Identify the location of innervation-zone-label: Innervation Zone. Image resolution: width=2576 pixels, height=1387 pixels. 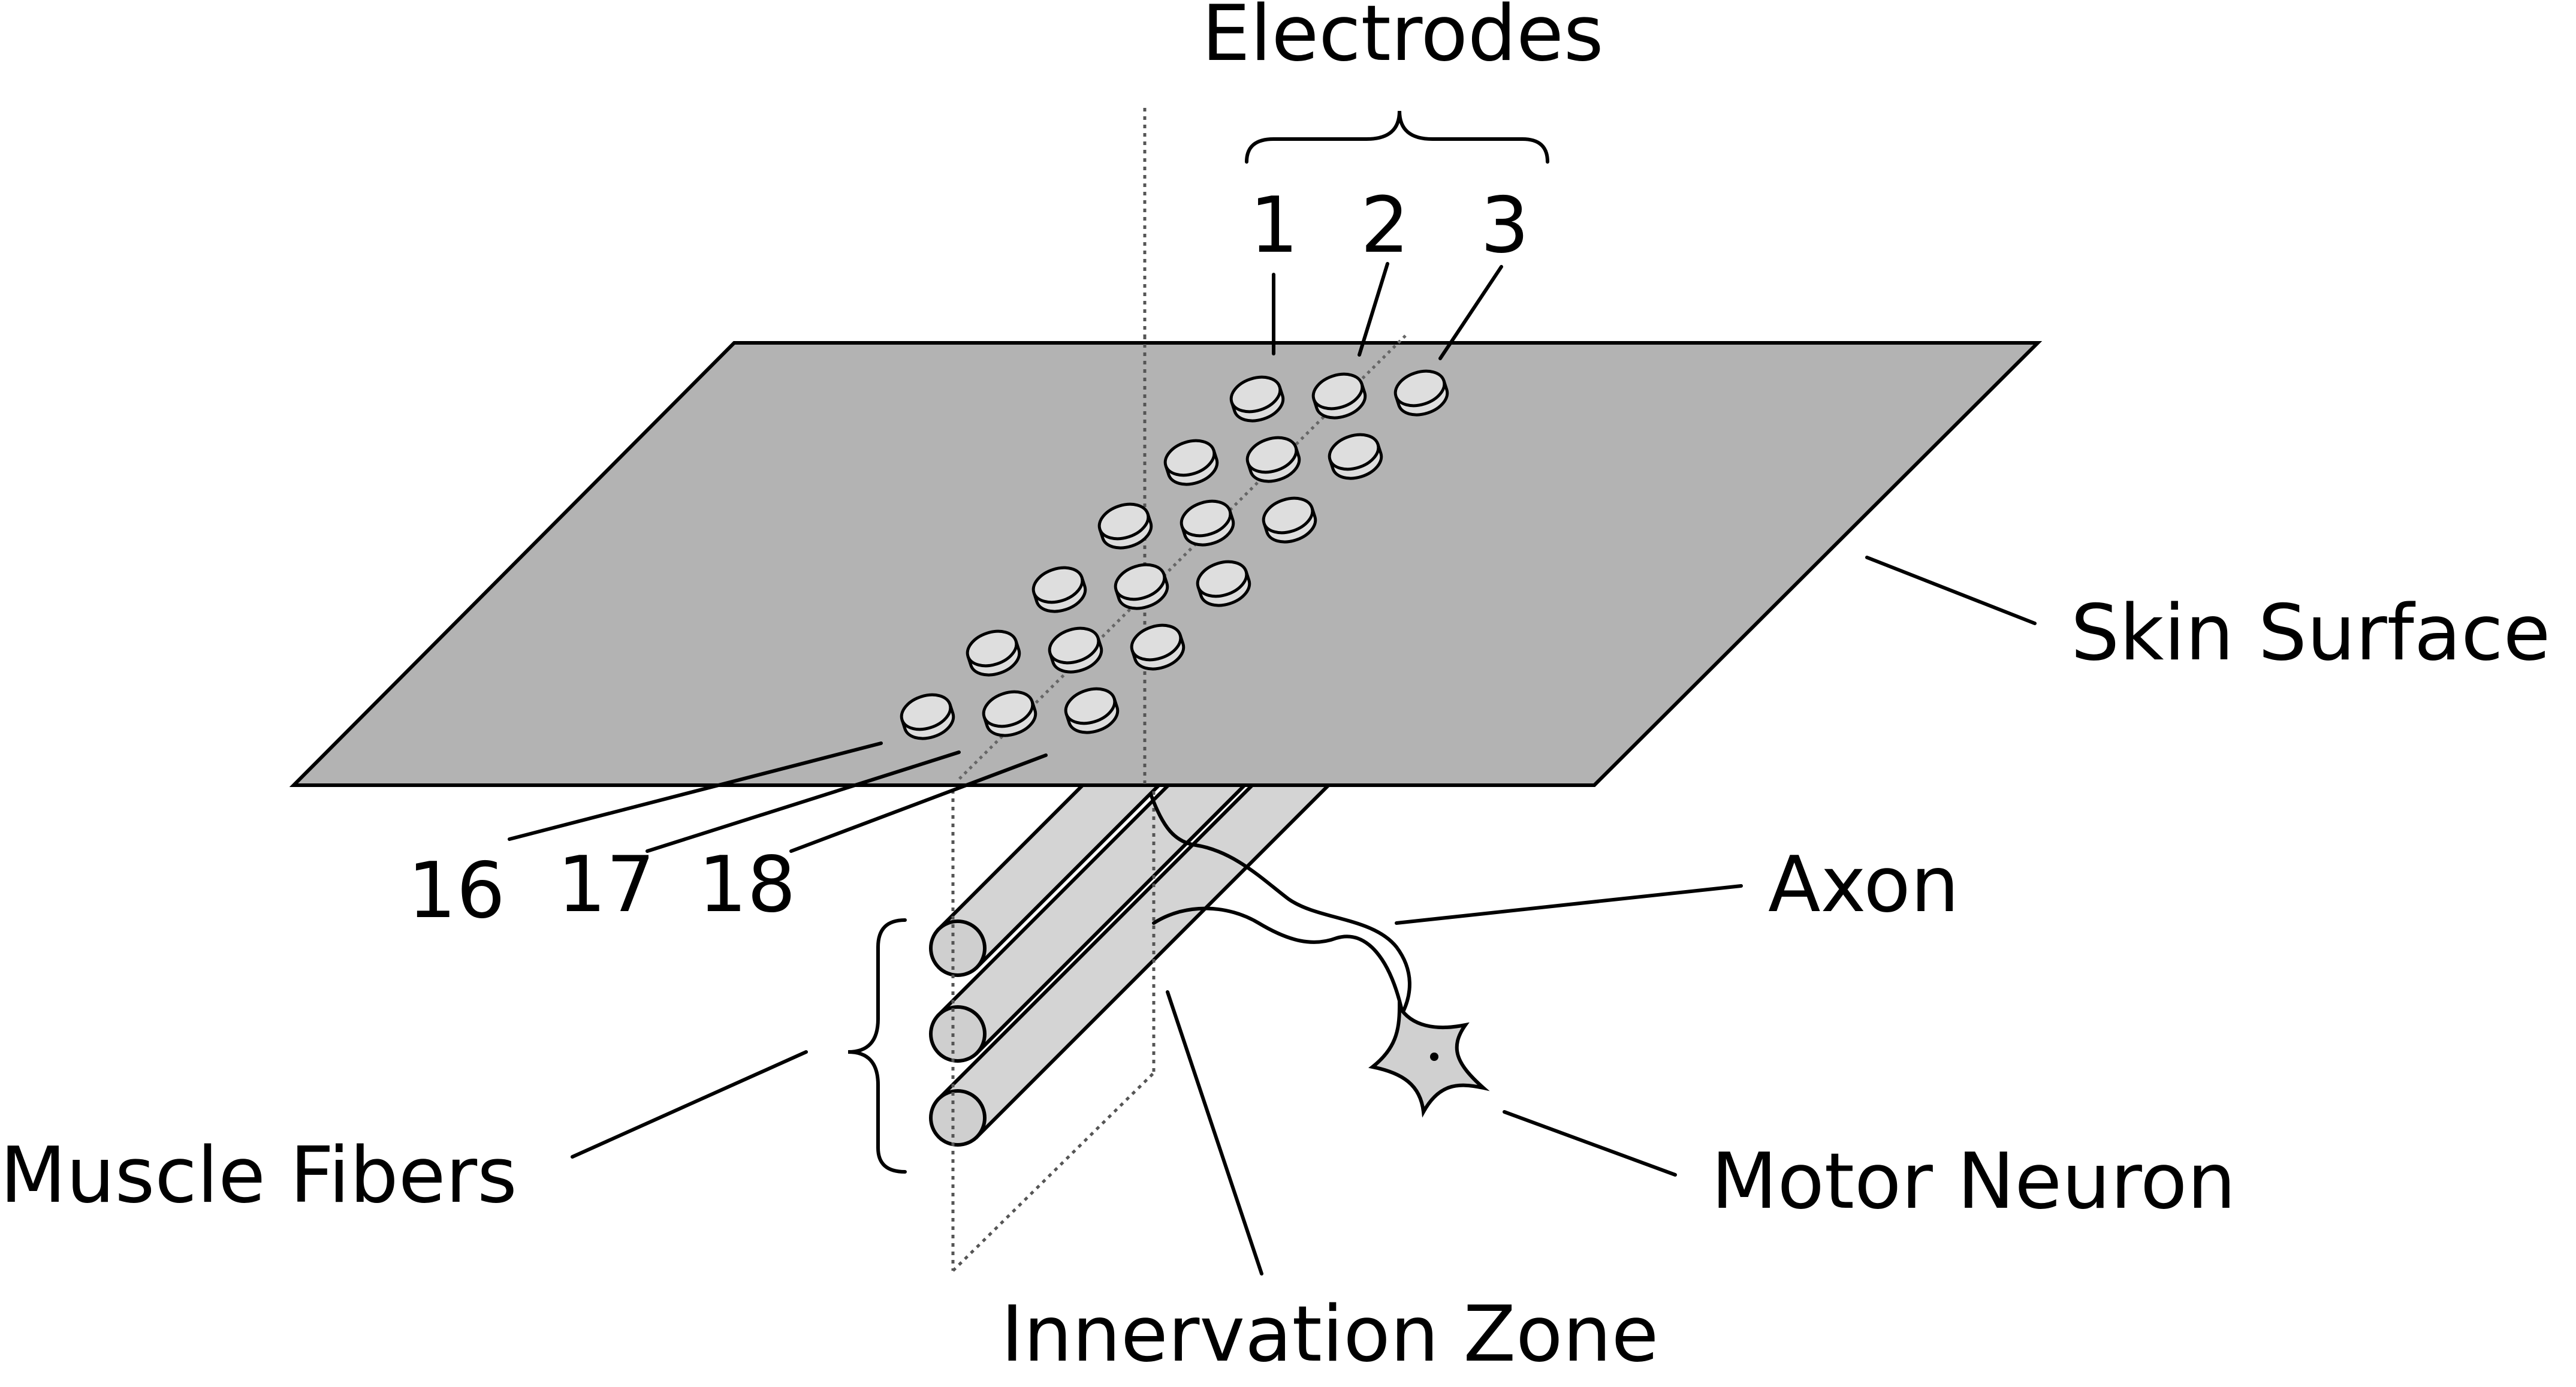
(1330, 1334).